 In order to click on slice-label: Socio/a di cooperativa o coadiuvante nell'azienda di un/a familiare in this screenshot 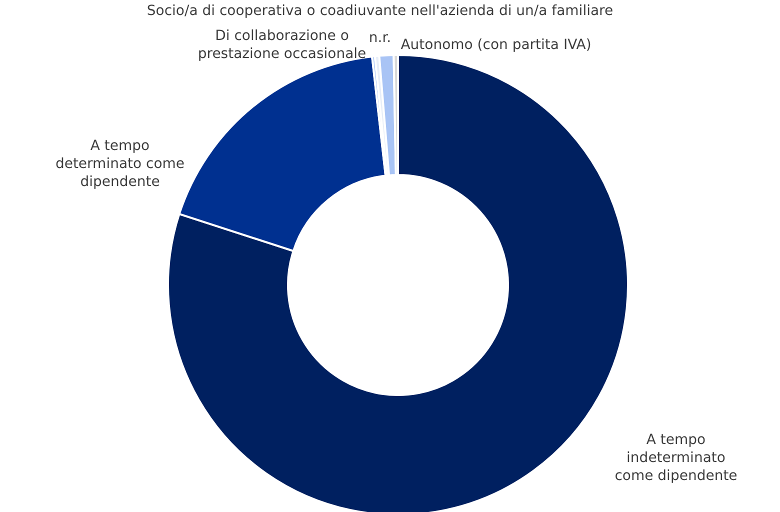, I will do `click(380, 11)`.